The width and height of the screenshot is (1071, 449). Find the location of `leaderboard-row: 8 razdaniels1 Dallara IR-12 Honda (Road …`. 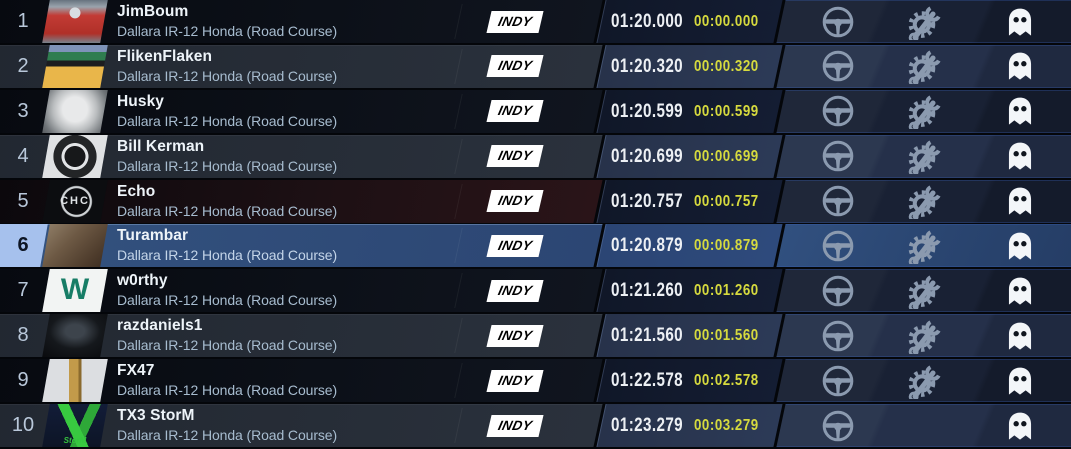

leaderboard-row: 8 razdaniels1 Dallara IR-12 Honda (Road … is located at coordinates (535, 336).